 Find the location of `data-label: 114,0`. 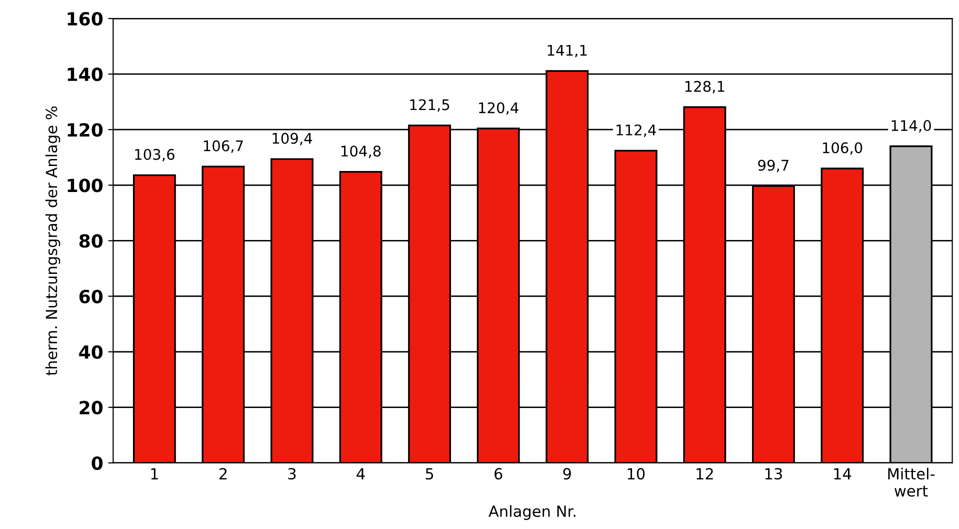

data-label: 114,0 is located at coordinates (911, 126).